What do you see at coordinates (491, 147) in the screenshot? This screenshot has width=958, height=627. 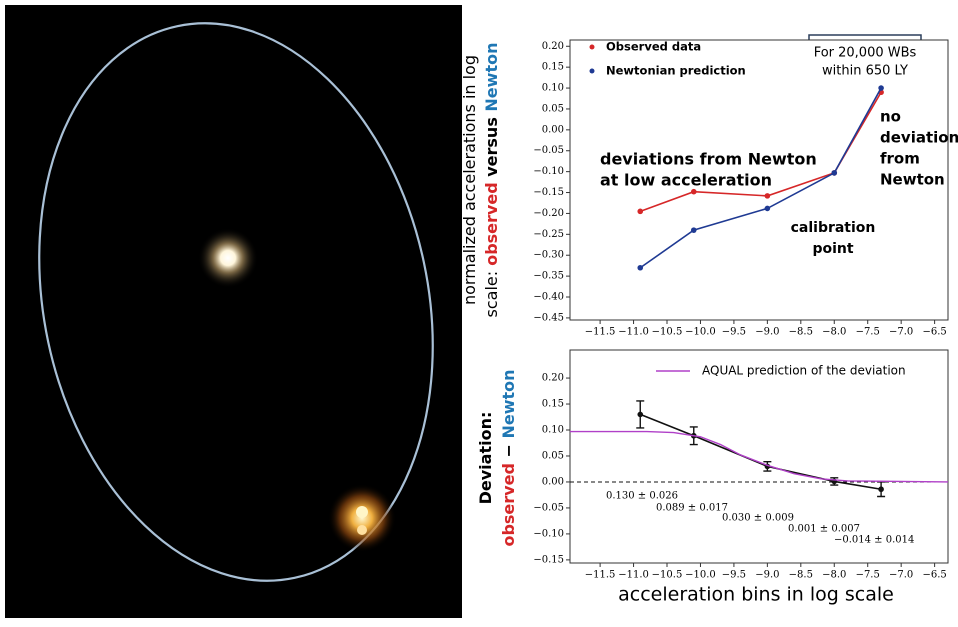 I see `y-axis-label-part: versus` at bounding box center [491, 147].